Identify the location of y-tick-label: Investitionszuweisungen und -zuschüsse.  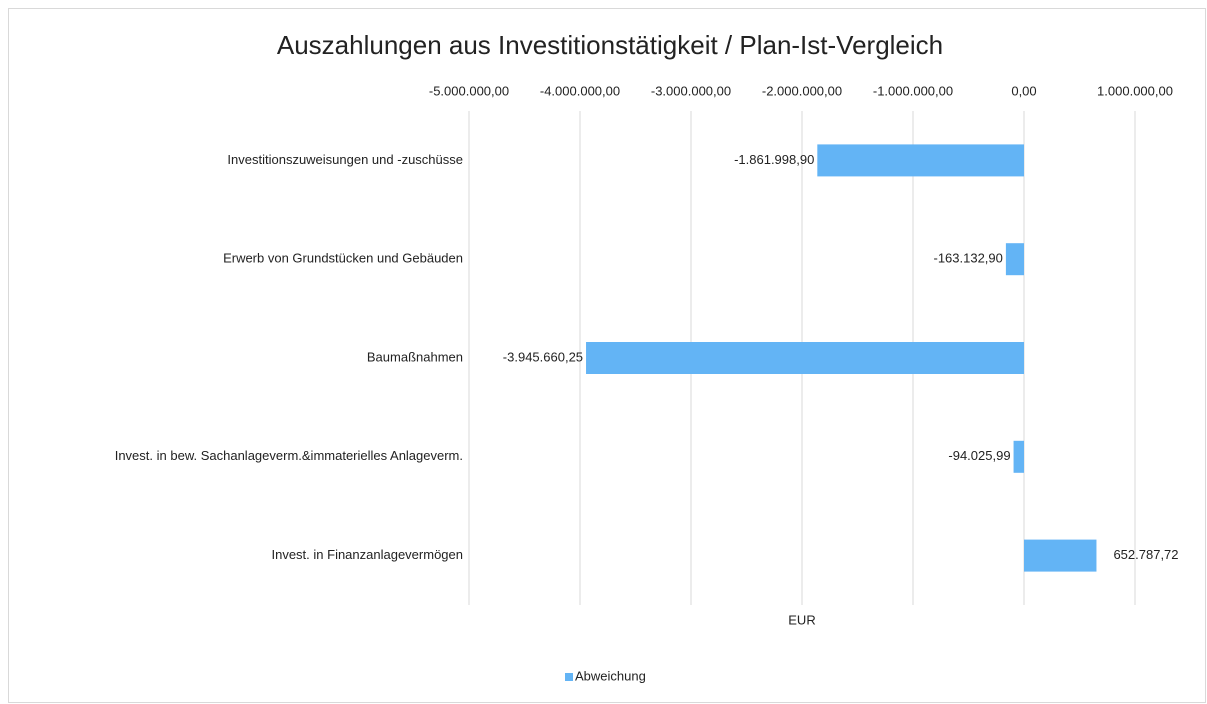
(345, 159).